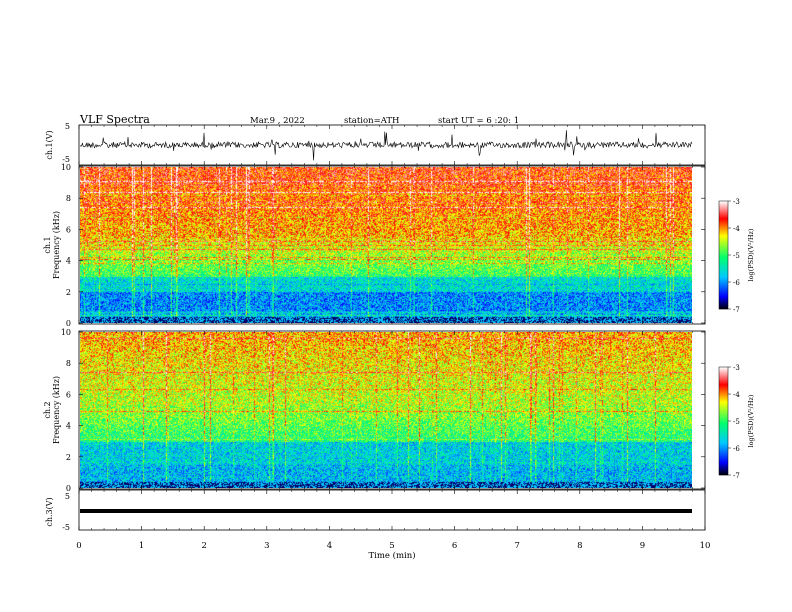 The width and height of the screenshot is (792, 612). Describe the element at coordinates (386, 145) in the screenshot. I see `ch1-waveform-trace` at that location.